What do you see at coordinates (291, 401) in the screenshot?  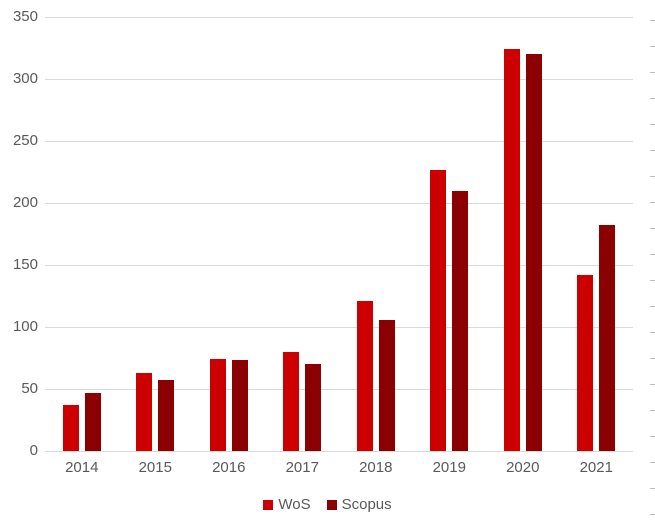 I see `bar-wos-2017` at bounding box center [291, 401].